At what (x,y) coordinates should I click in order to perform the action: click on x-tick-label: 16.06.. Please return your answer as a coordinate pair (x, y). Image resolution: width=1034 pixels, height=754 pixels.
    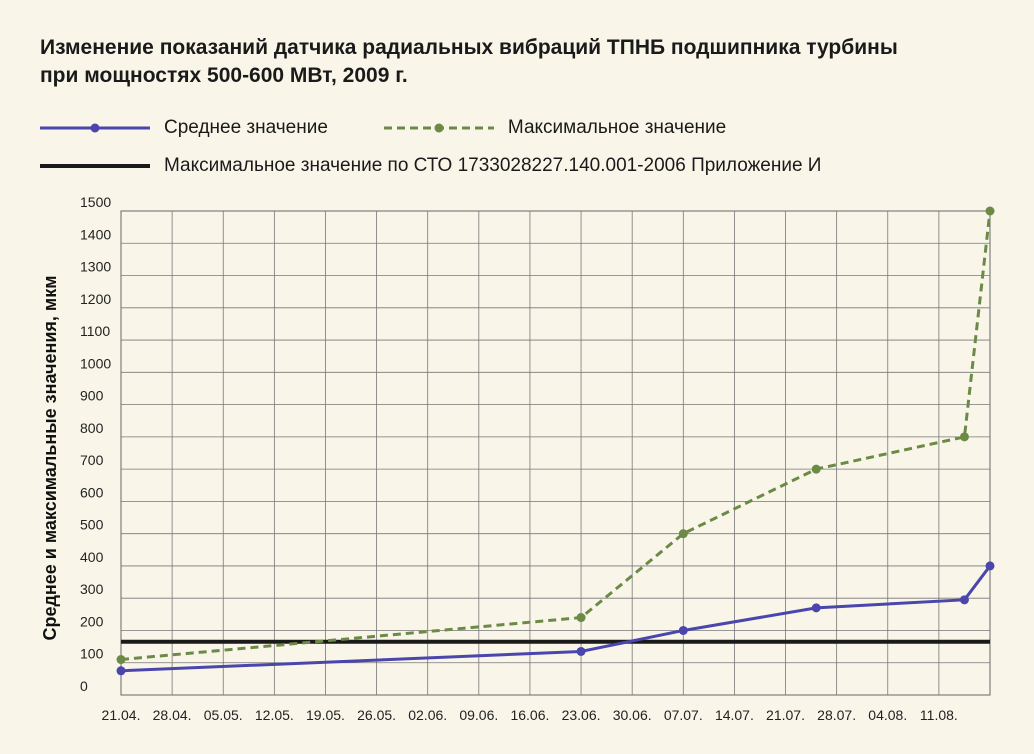
    Looking at the image, I should click on (529, 715).